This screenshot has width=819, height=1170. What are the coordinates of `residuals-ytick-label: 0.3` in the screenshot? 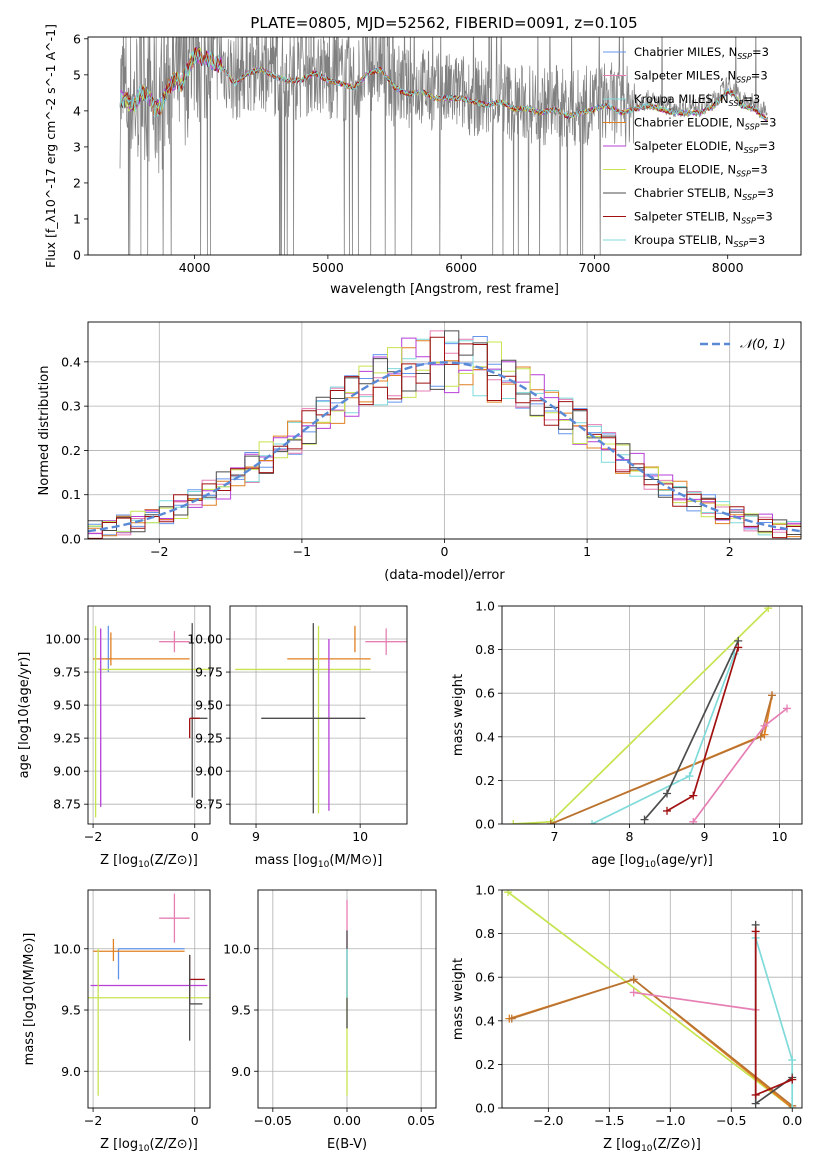 It's located at (71, 406).